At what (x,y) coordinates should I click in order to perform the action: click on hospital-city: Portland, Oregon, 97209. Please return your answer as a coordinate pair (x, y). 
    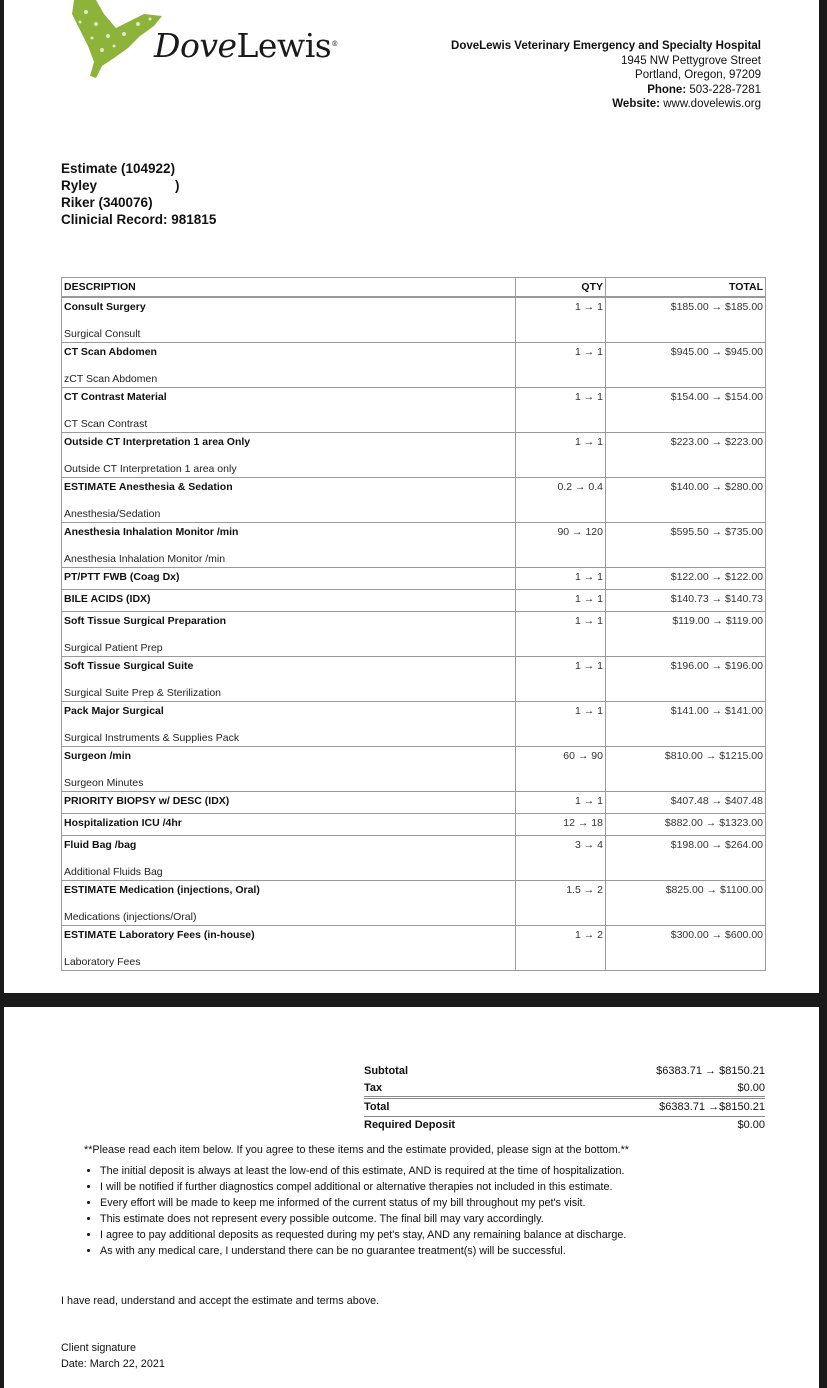
    Looking at the image, I should click on (698, 75).